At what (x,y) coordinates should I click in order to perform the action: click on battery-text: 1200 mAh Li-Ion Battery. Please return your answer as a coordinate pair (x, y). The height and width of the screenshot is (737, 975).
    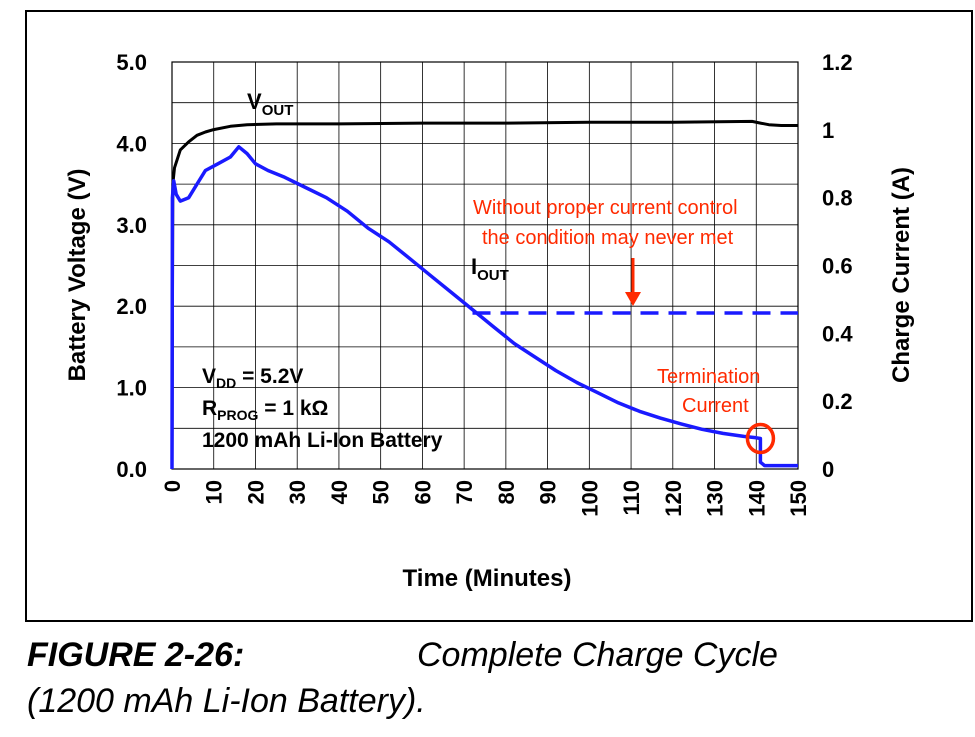
    Looking at the image, I should click on (322, 440).